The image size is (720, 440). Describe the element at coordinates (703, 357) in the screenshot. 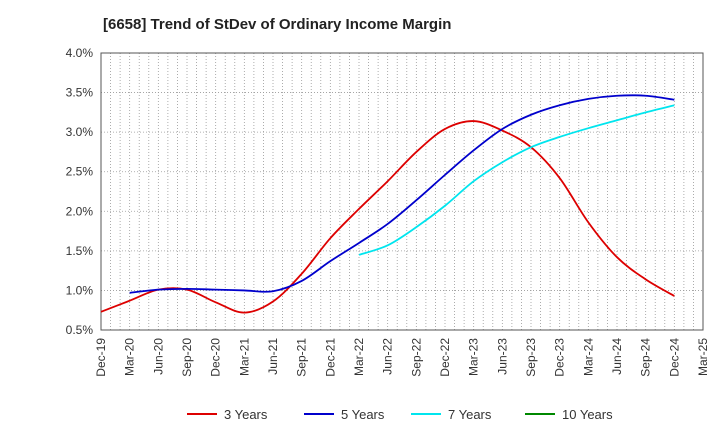

I see `x-tick-label: Mar-25` at that location.